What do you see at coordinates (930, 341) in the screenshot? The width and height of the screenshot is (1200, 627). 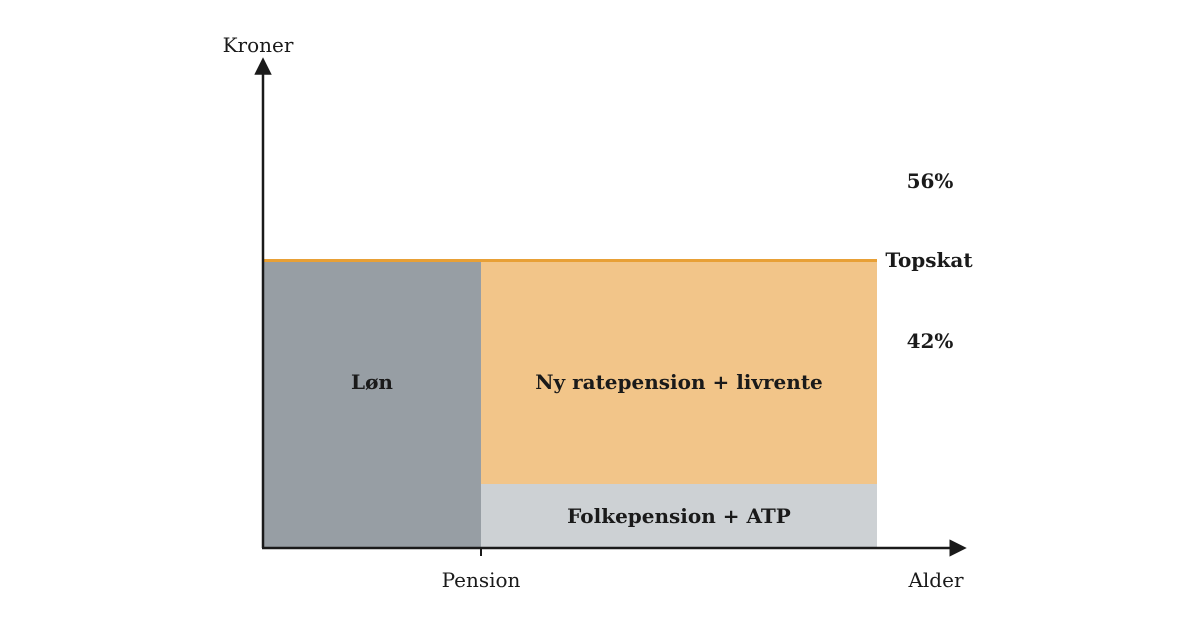 I see `rate-below-label: 42%` at bounding box center [930, 341].